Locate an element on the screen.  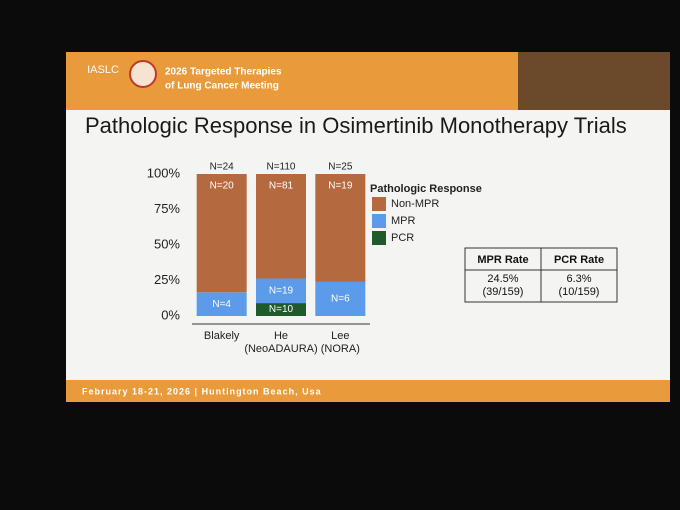
meeting-line: 2026 Targeted Therapies is located at coordinates (223, 72).